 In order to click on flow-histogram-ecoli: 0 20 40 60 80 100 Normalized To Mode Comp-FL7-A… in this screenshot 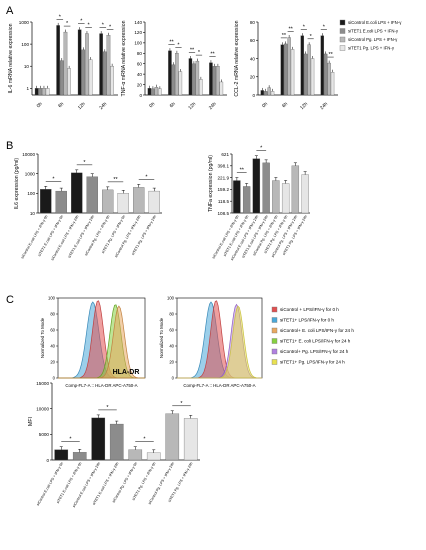, I will do `click(93, 342)`.